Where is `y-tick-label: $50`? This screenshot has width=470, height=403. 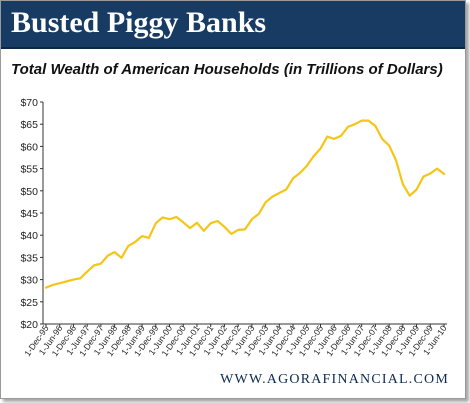 y-tick-label: $50 is located at coordinates (29, 192).